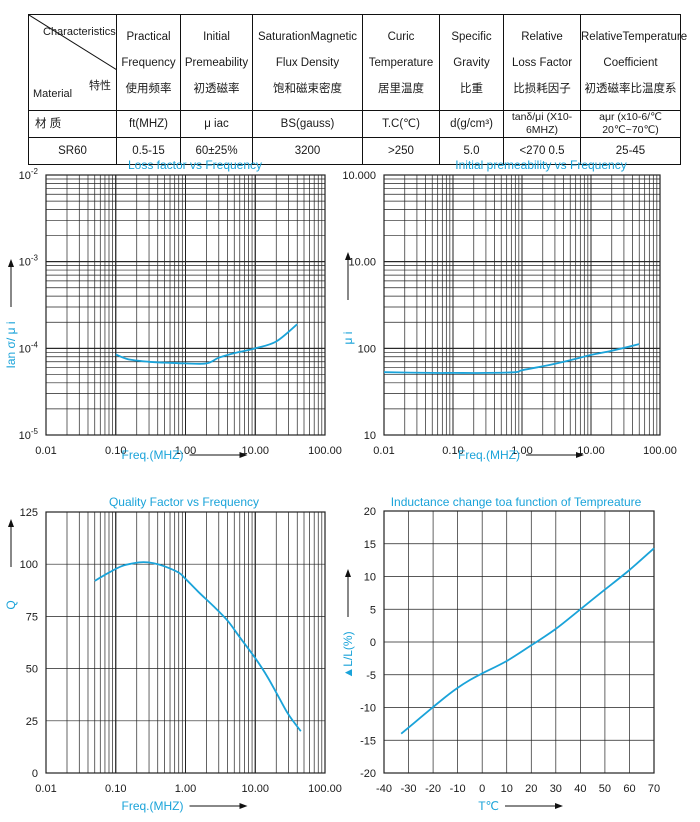 Image resolution: width=700 pixels, height=822 pixels. What do you see at coordinates (73, 43) in the screenshot?
I see `corner-diagonal` at bounding box center [73, 43].